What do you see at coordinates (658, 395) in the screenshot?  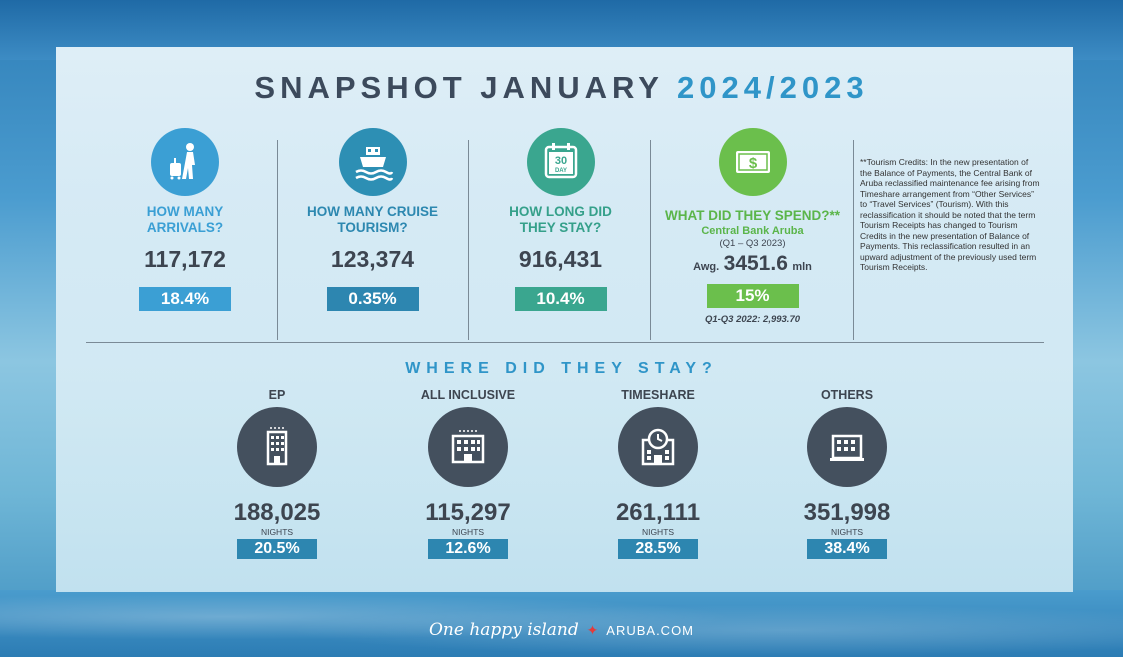 I see `stay-item-label: TIMESHARE` at bounding box center [658, 395].